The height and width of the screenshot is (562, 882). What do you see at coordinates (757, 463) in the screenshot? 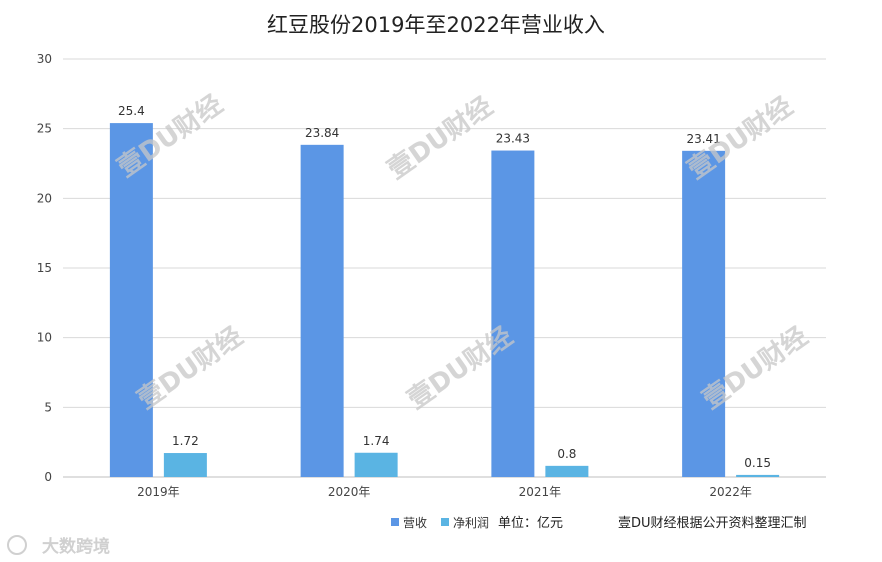
I see `data-label: 0.15` at bounding box center [757, 463].